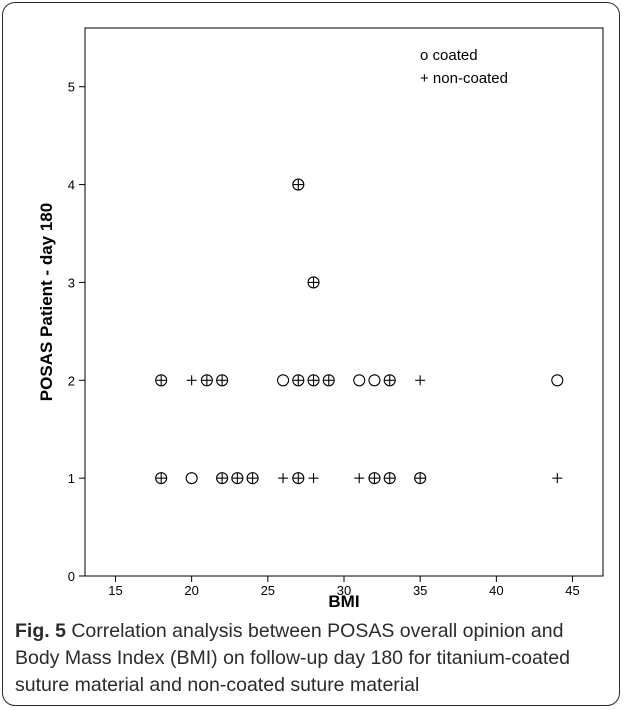 The width and height of the screenshot is (625, 710). I want to click on y-tick-label: 2, so click(71, 380).